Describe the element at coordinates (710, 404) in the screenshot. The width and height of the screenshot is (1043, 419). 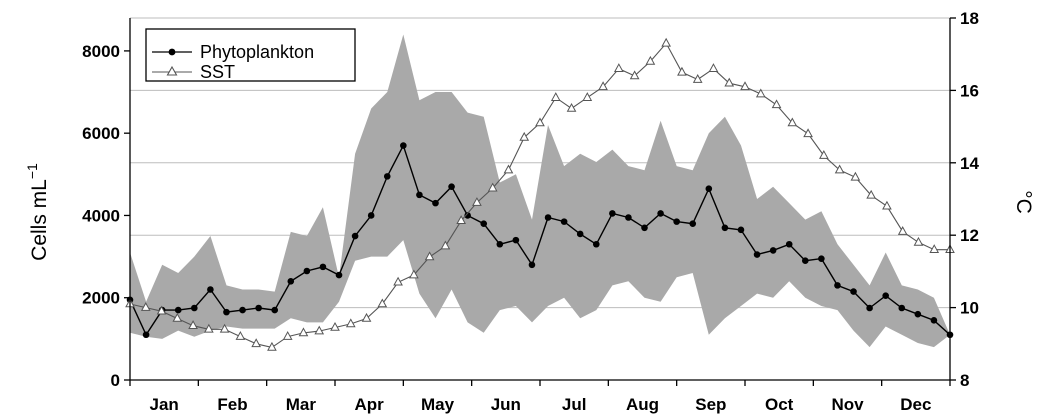
I see `x-tick-label: Sep` at that location.